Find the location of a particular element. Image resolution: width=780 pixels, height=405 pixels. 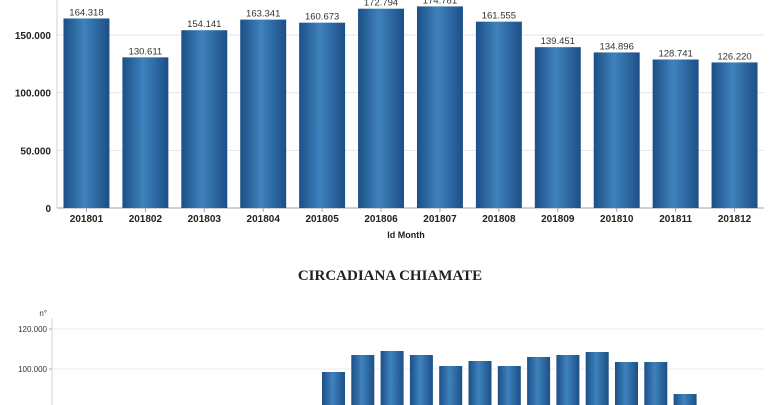

x-axis-title: Id Month is located at coordinates (406, 235).